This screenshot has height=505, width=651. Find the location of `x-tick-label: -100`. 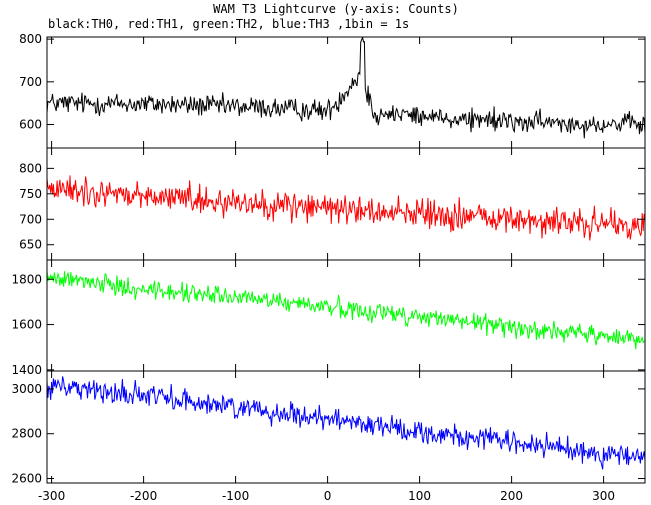

x-tick-label: -100 is located at coordinates (235, 496).